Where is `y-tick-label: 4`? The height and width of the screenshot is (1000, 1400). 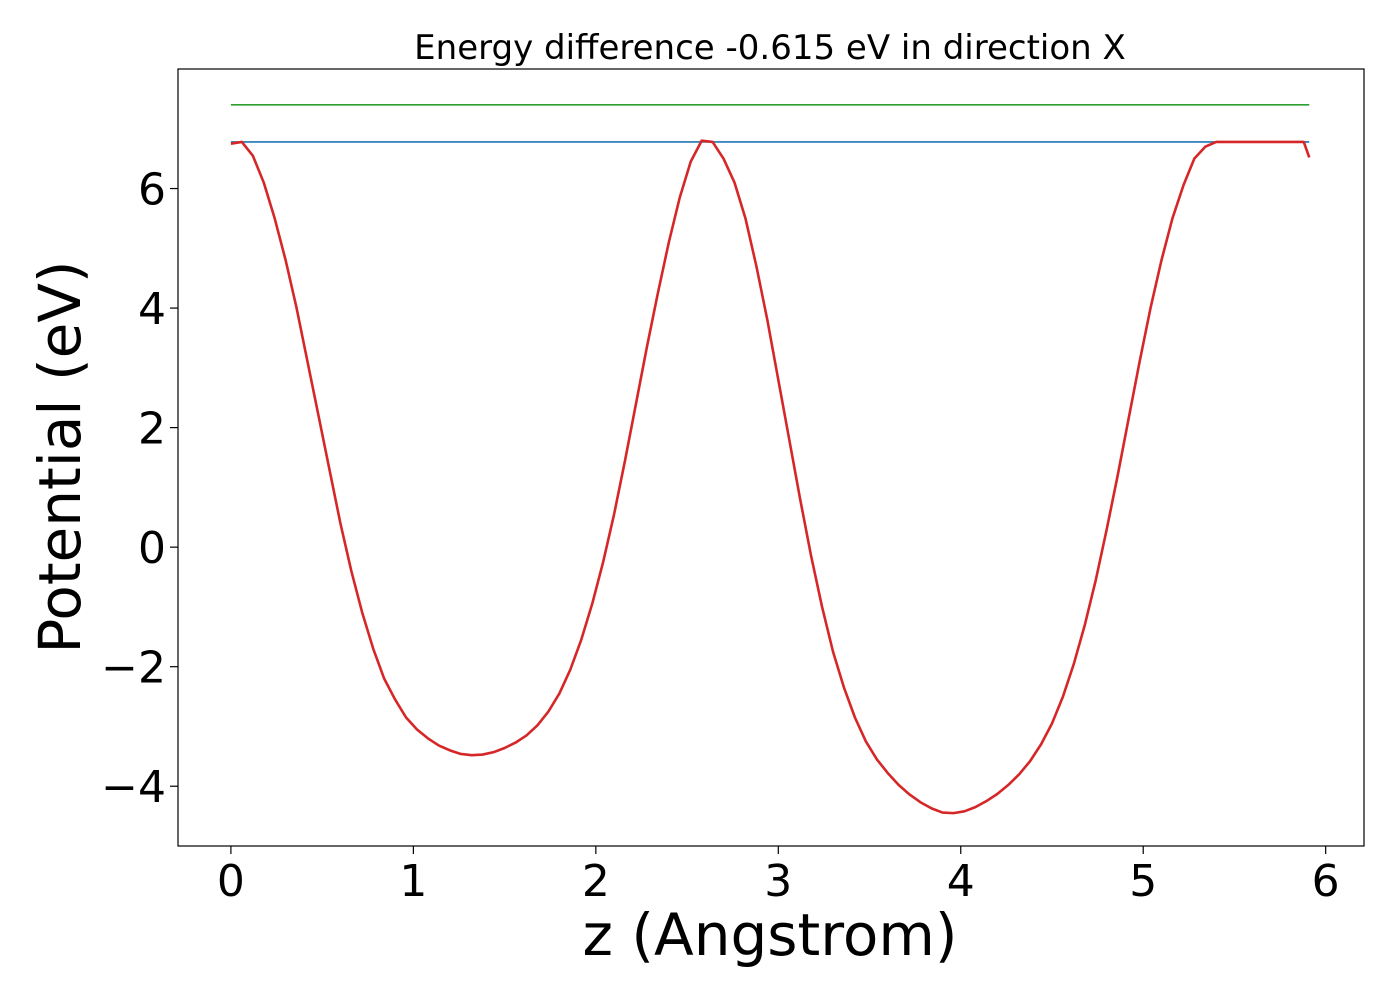
y-tick-label: 4 is located at coordinates (152, 309).